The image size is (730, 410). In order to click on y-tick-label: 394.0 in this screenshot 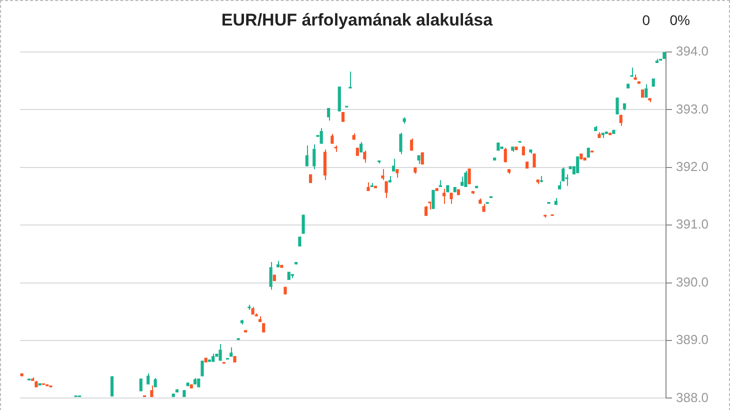, I will do `click(692, 51)`.